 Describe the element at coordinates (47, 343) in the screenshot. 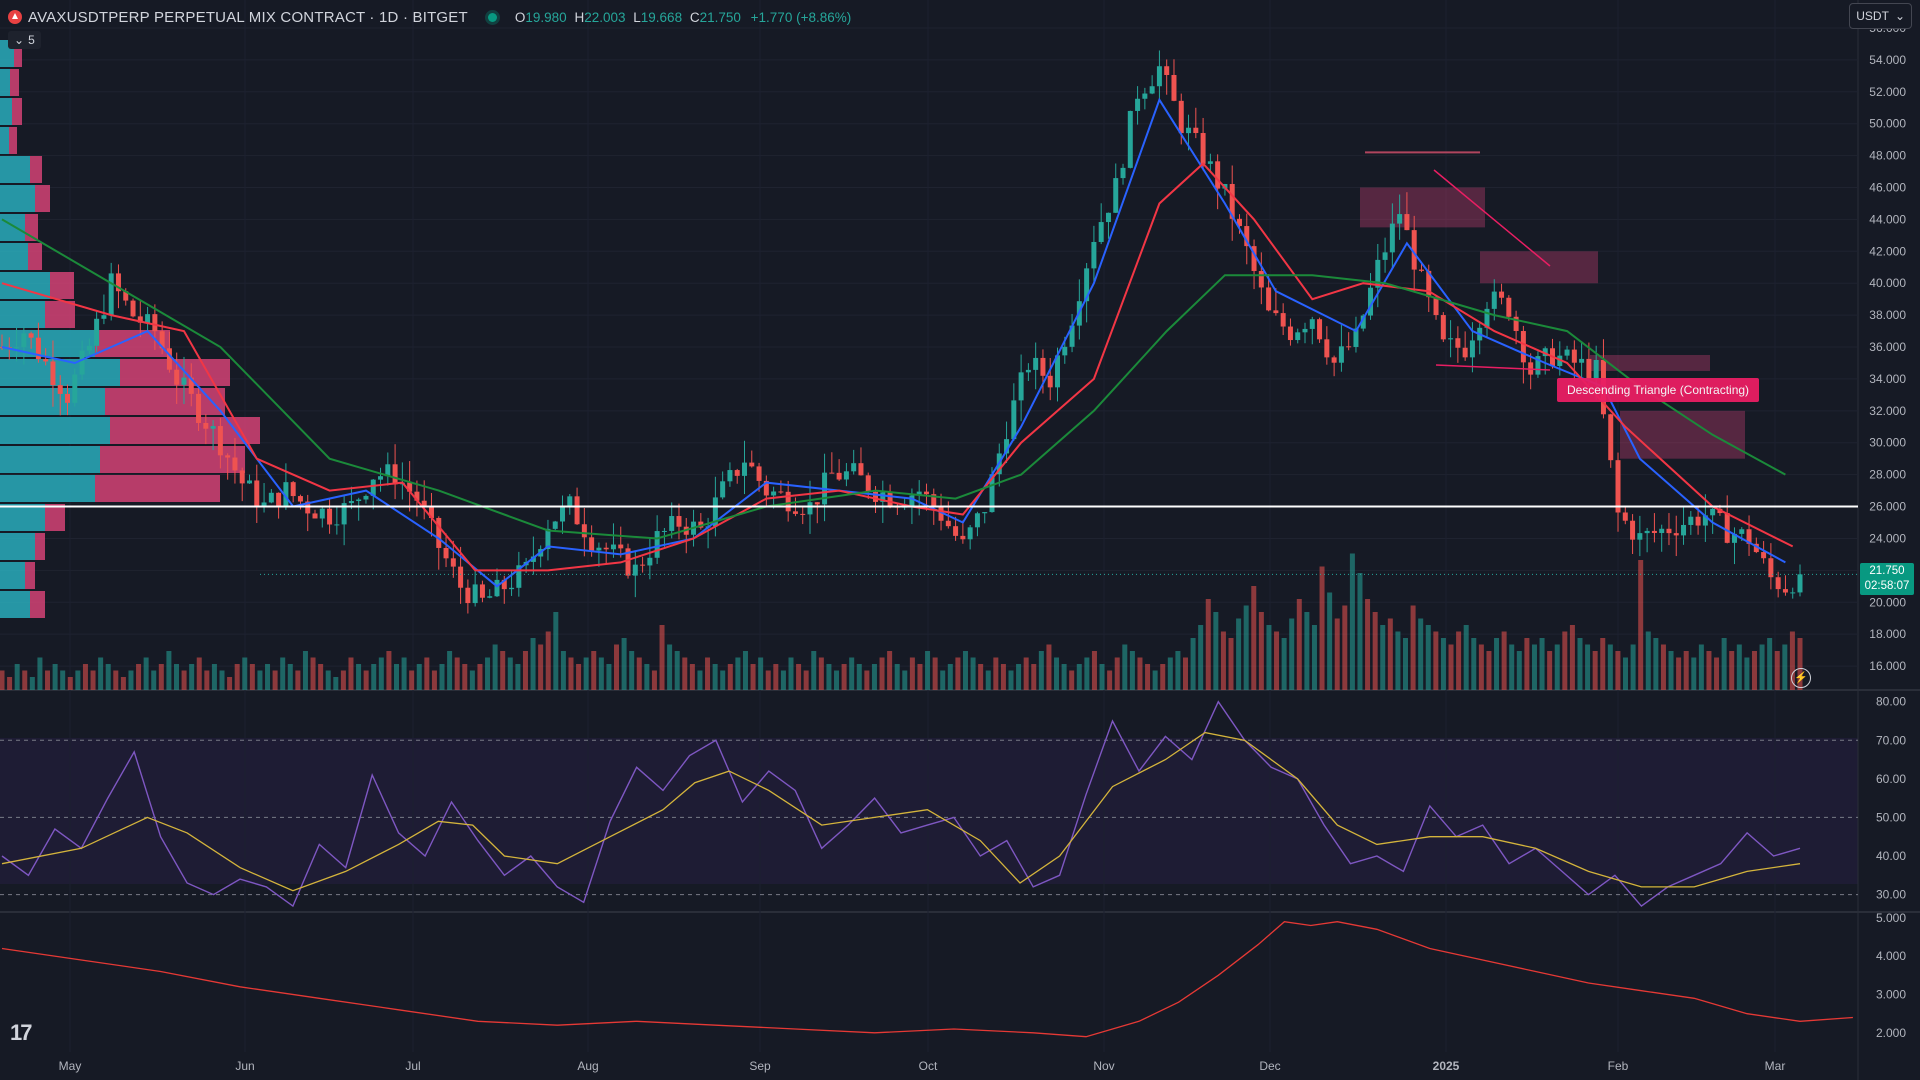

I see `volume-profile-up` at that location.